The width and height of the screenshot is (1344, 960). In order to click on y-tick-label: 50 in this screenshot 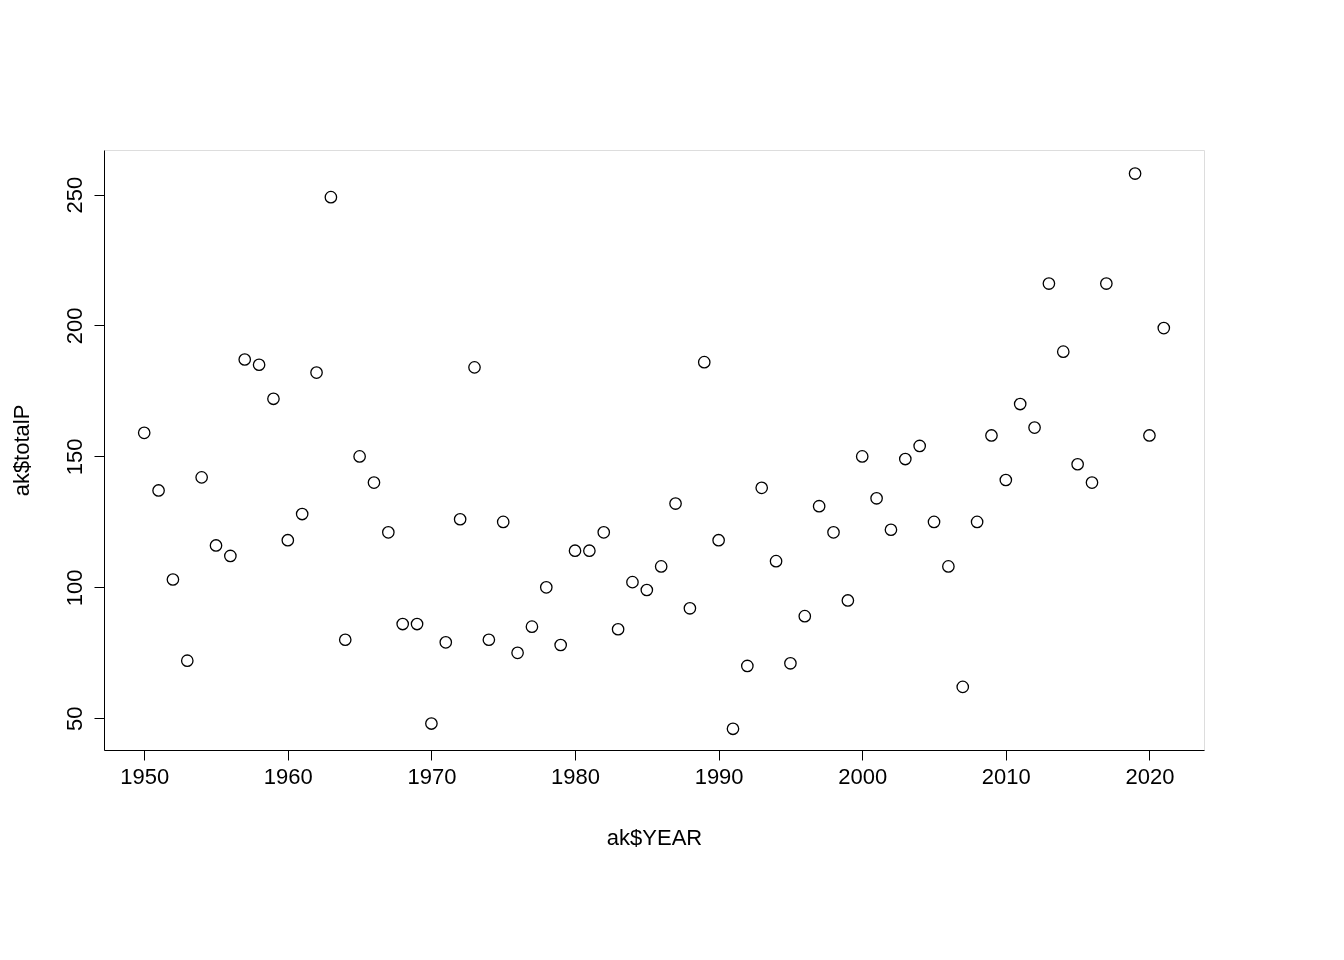, I will do `click(74, 719)`.